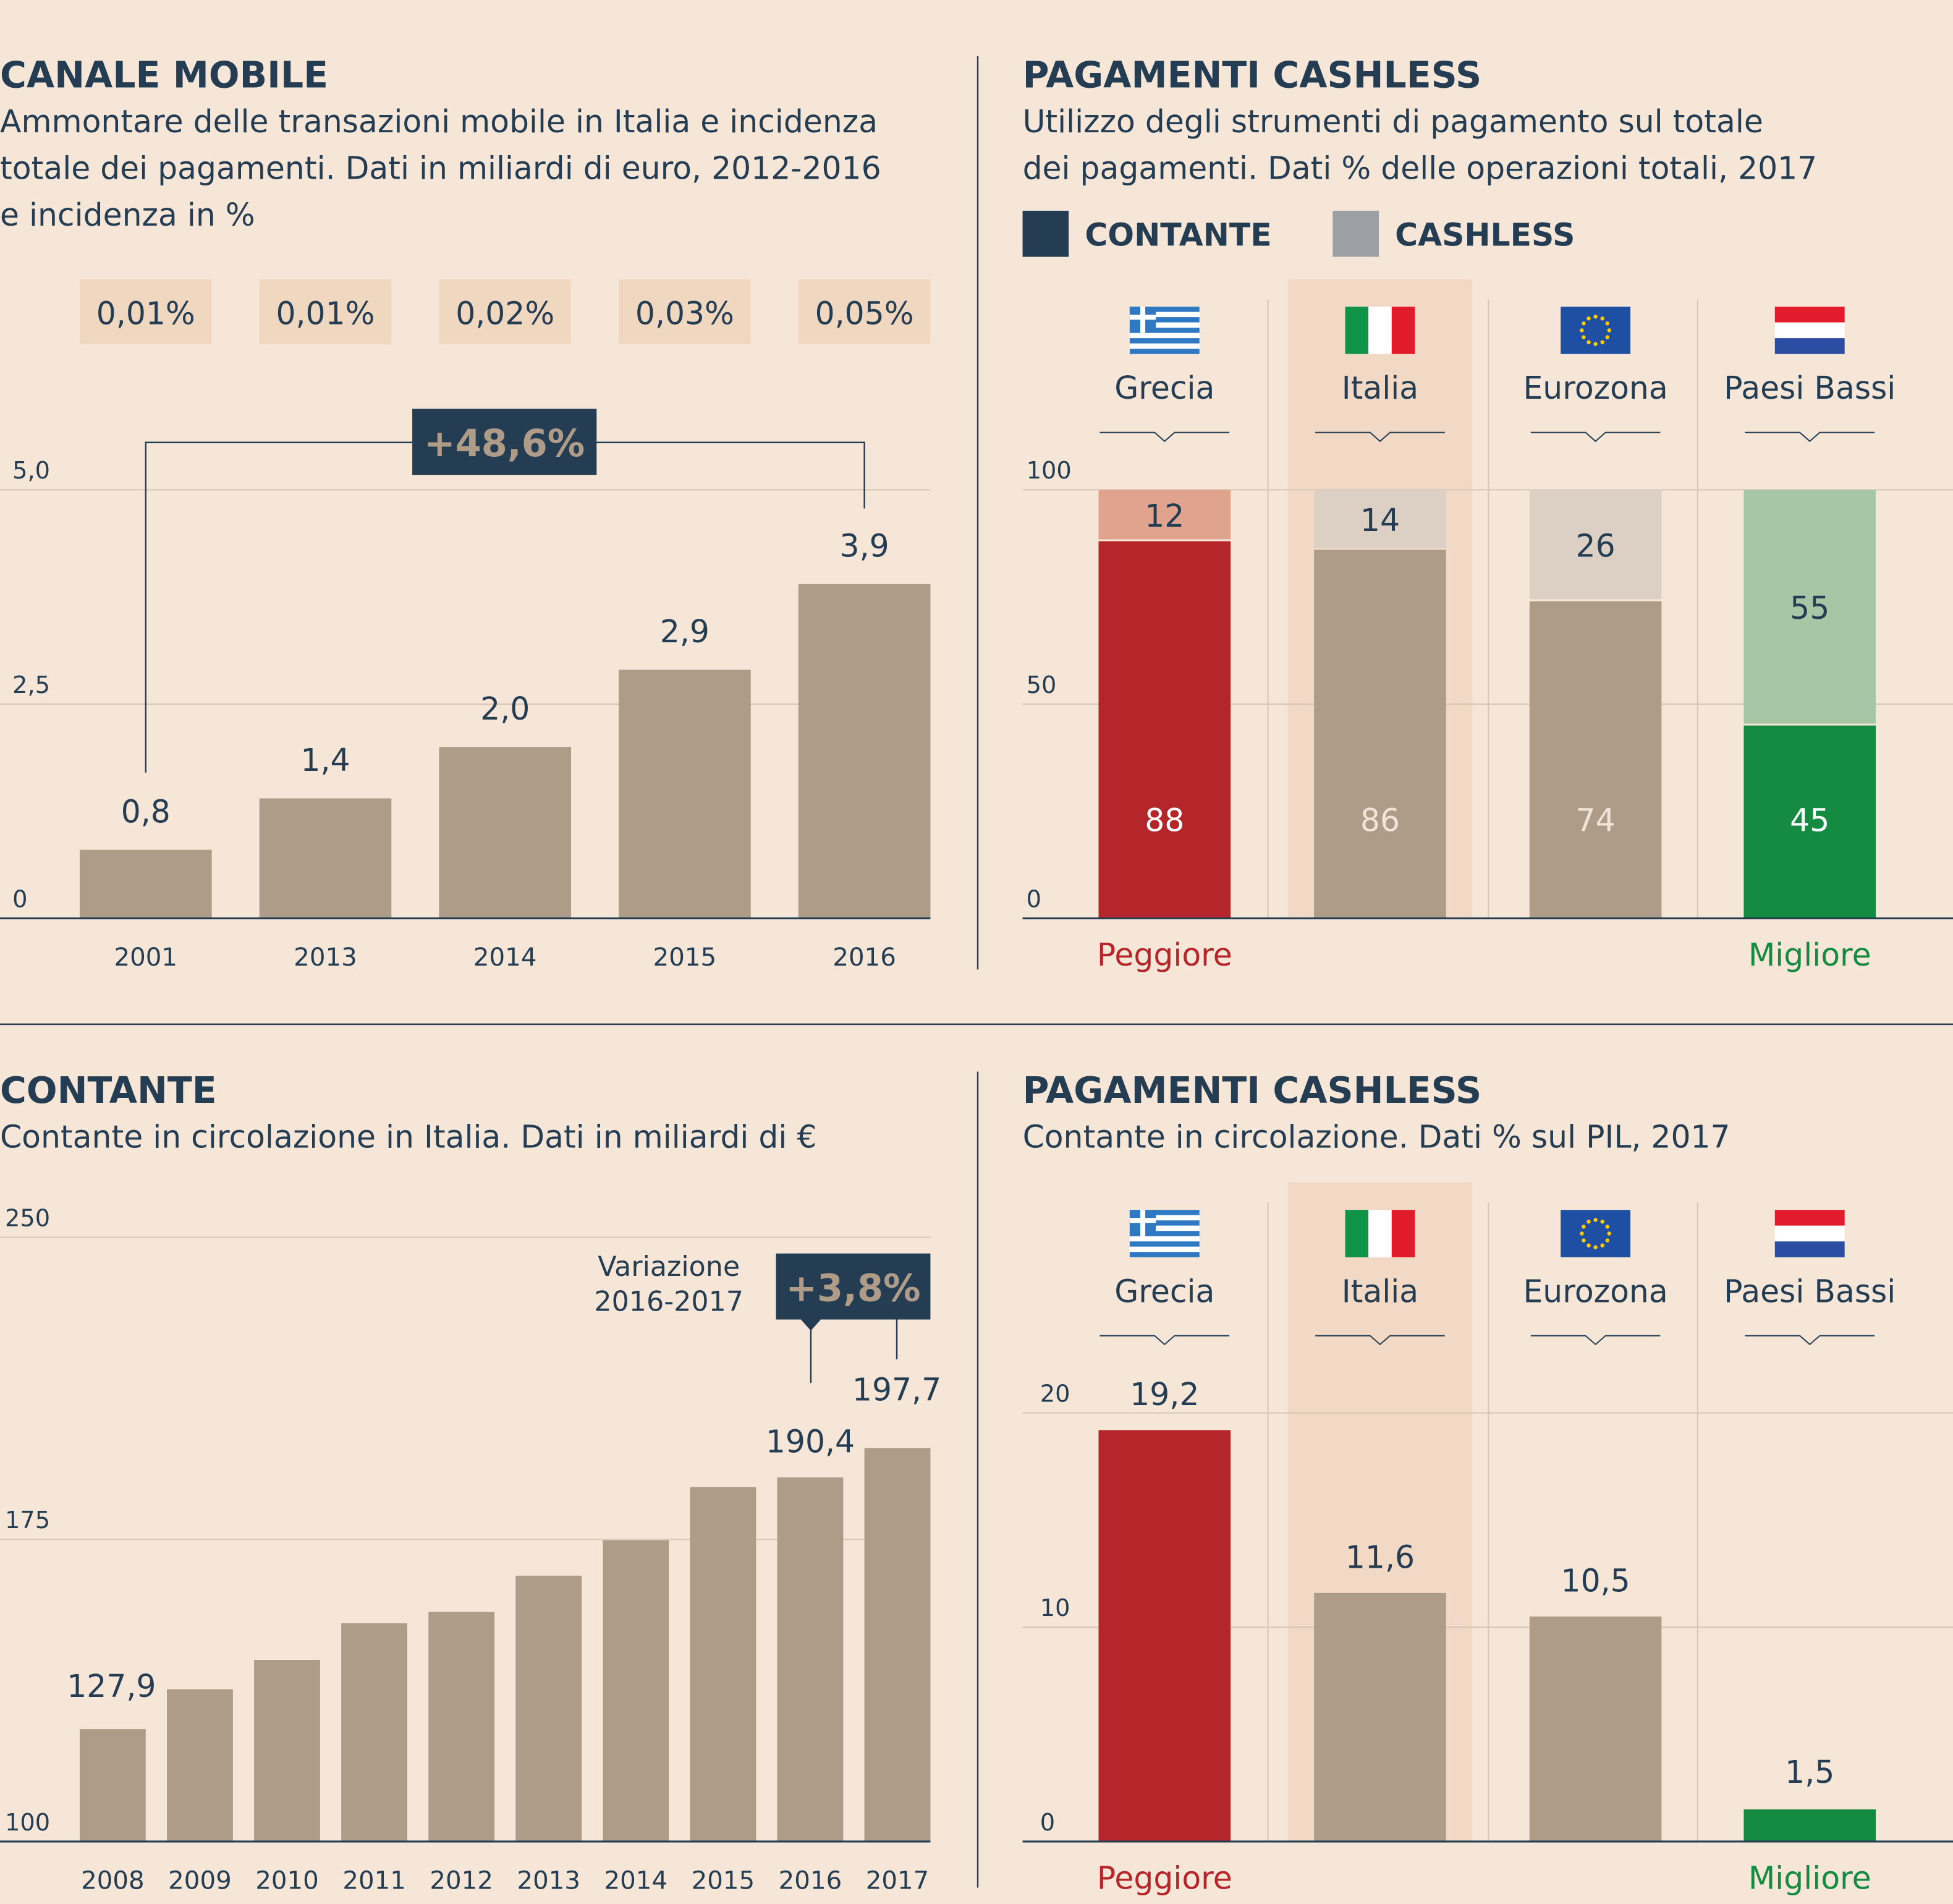 Image resolution: width=1953 pixels, height=1904 pixels. Describe the element at coordinates (1380, 734) in the screenshot. I see `bar-contante-Italia` at that location.